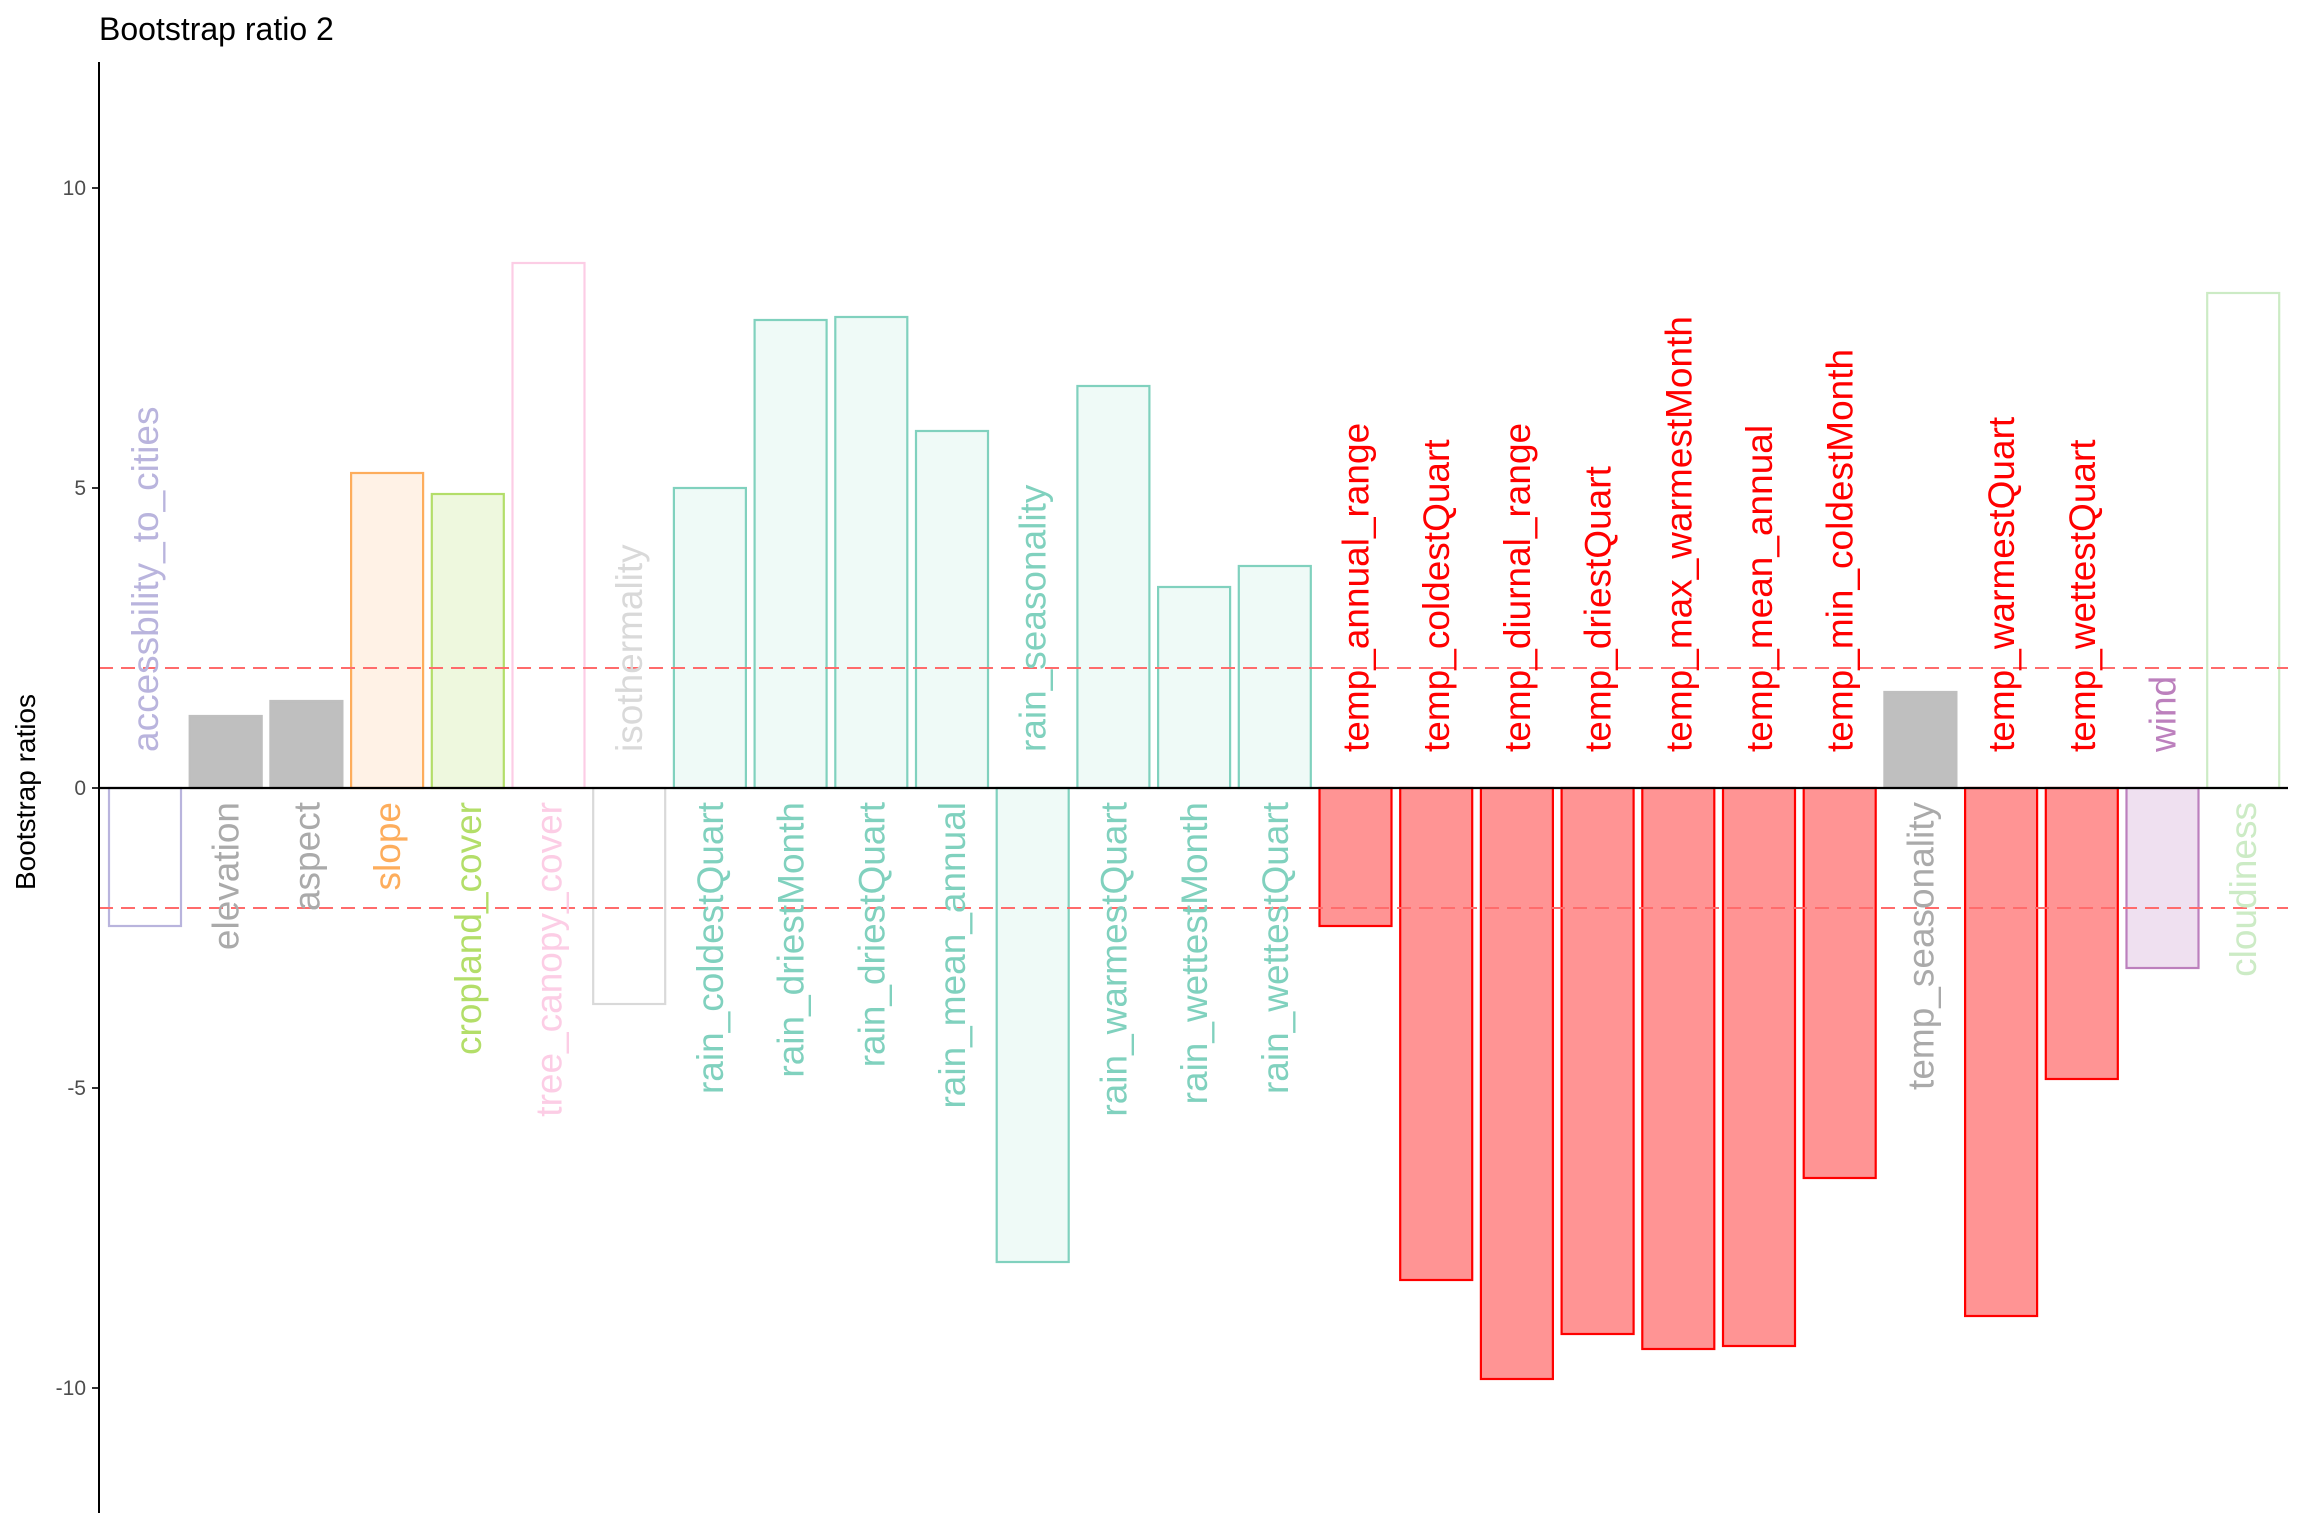 The height and width of the screenshot is (1536, 2304). Describe the element at coordinates (1113, 958) in the screenshot. I see `bar-label: rain_warmestQuart` at that location.